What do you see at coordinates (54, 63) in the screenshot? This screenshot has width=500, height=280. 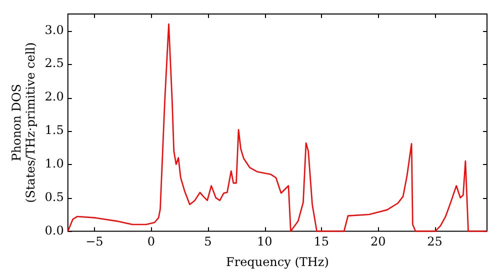 I see `y-tick-label: 2.5` at bounding box center [54, 63].